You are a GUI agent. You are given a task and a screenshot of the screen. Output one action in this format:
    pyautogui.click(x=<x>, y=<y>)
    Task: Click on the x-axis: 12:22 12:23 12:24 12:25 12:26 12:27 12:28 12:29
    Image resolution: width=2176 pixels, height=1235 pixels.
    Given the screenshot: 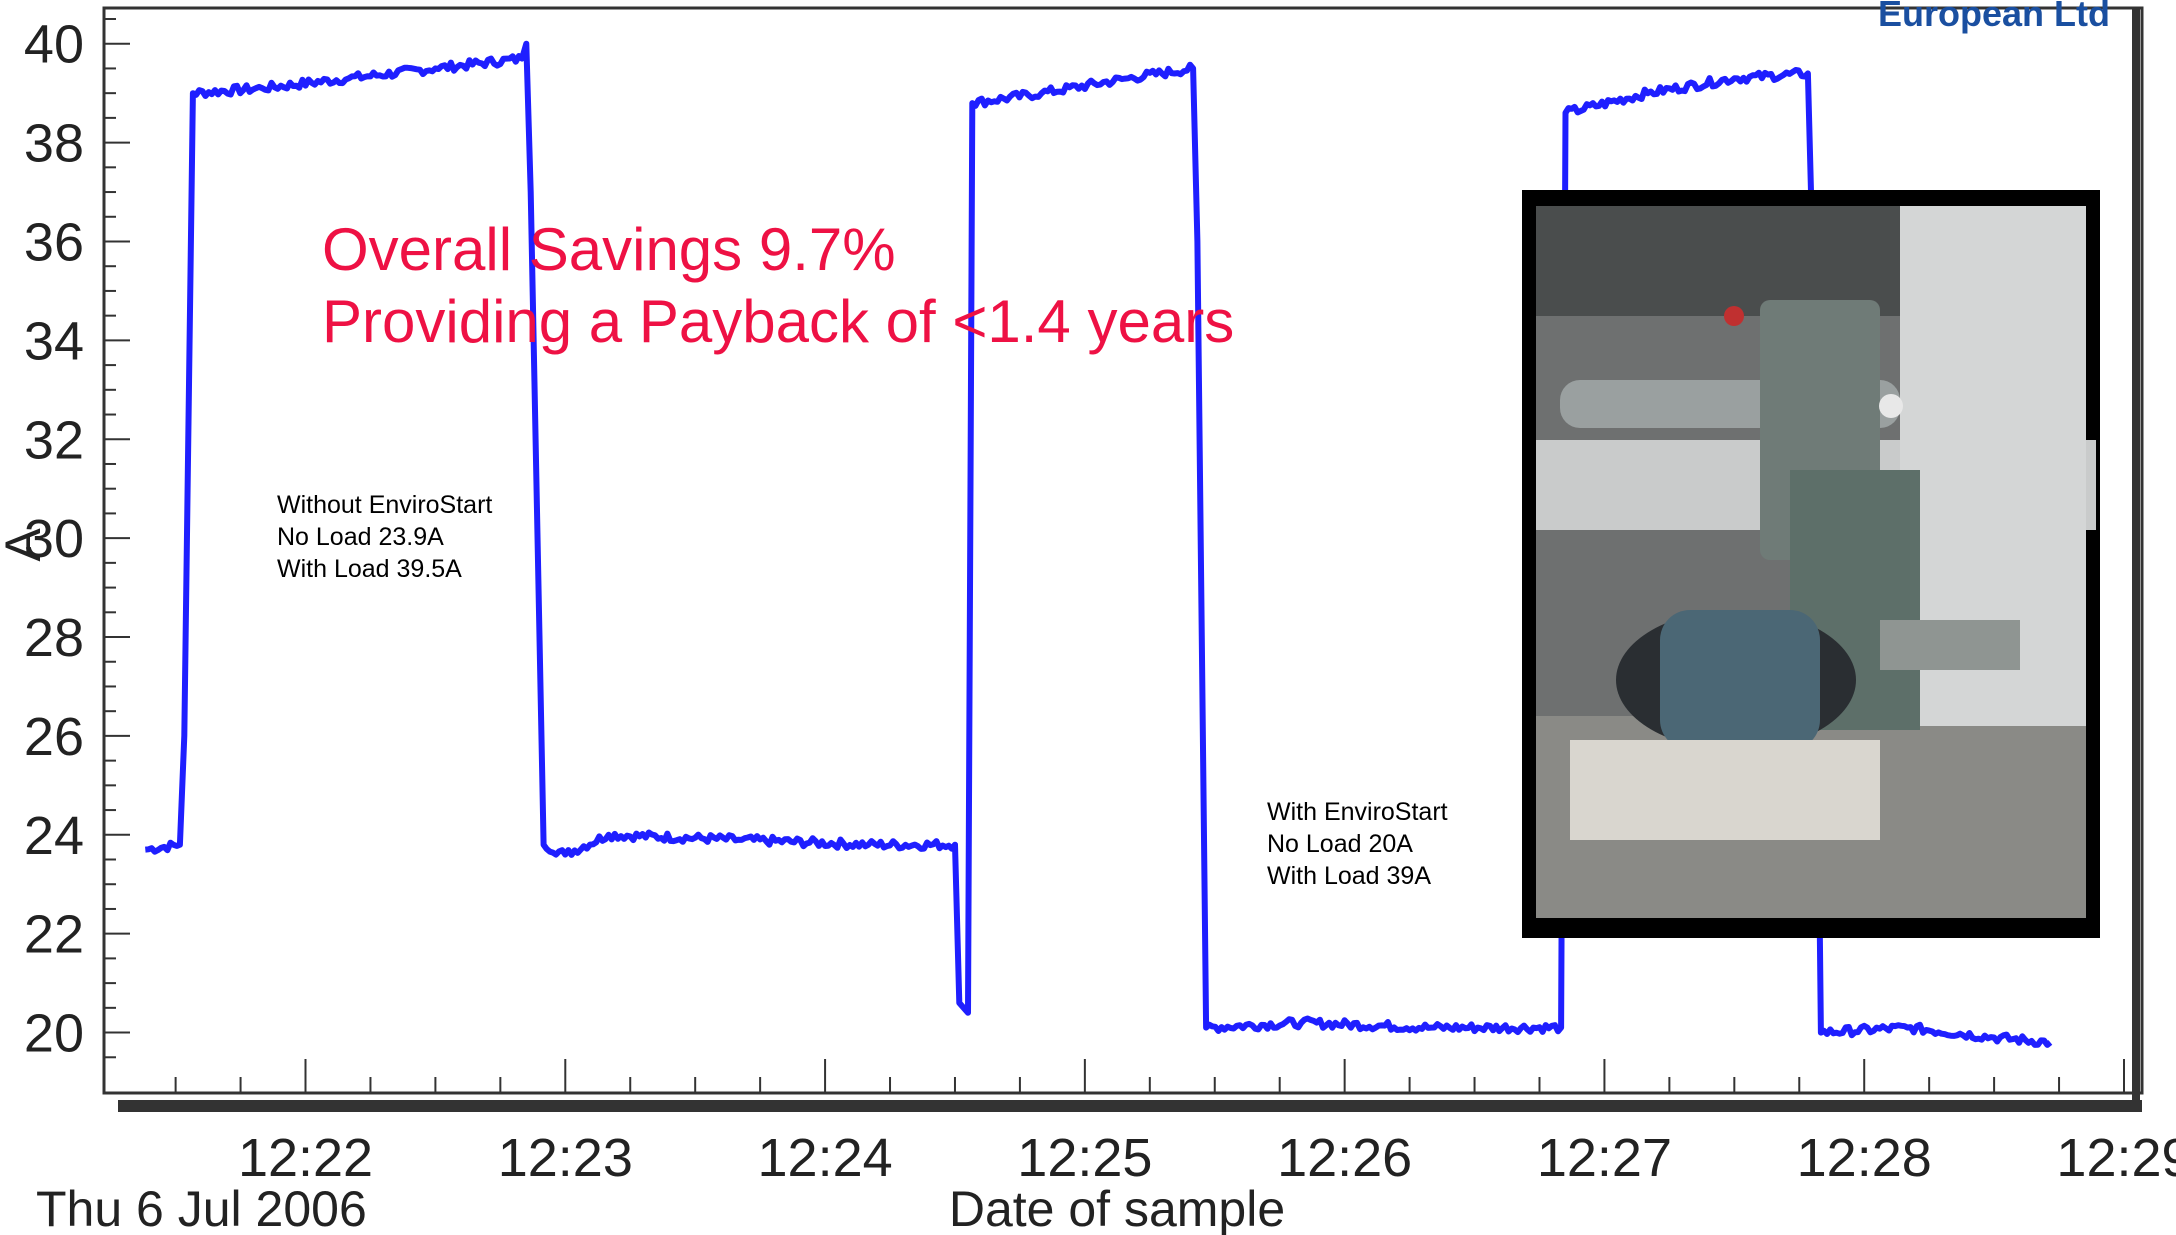 What is the action you would take?
    pyautogui.click(x=1175, y=1123)
    